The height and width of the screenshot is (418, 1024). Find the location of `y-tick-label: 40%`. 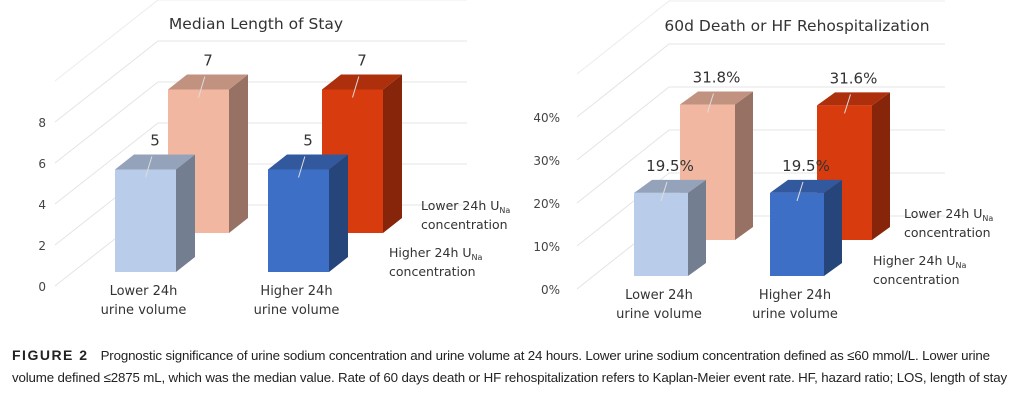

y-tick-label: 40% is located at coordinates (546, 118).